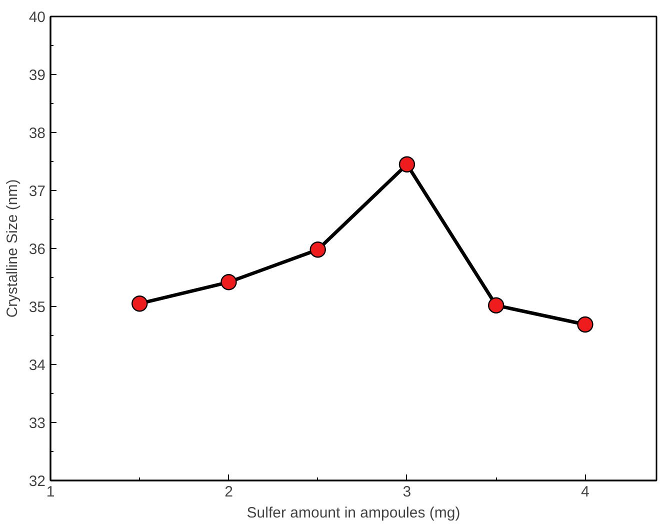 The height and width of the screenshot is (524, 664). I want to click on y-tick-label: 39, so click(37, 75).